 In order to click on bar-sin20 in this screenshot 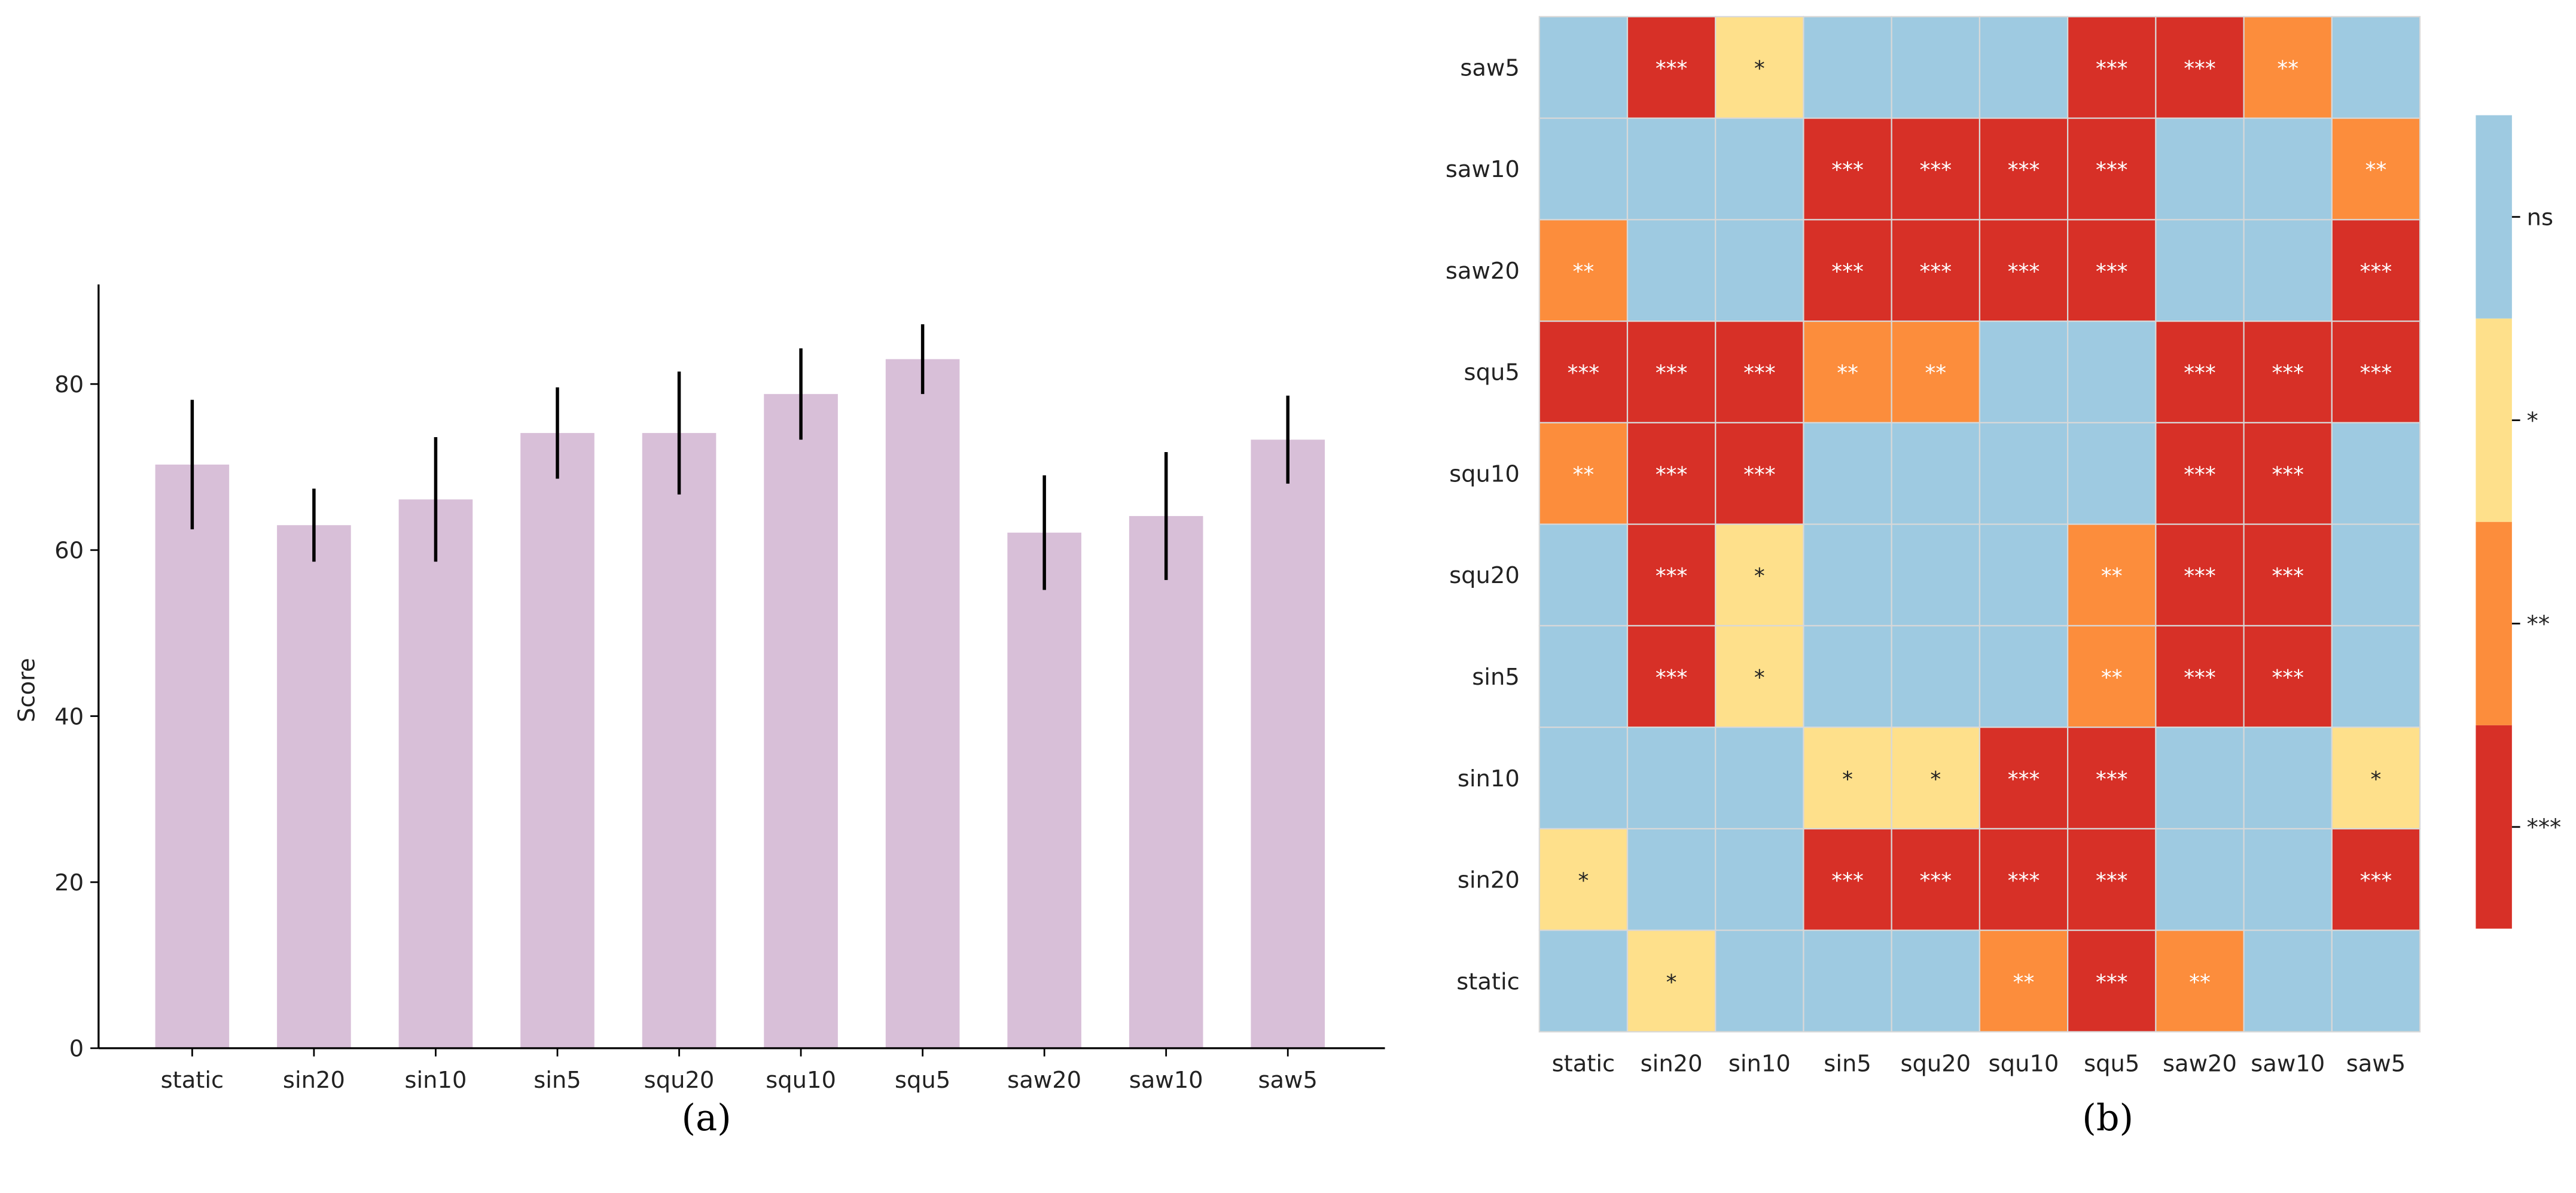, I will do `click(314, 786)`.